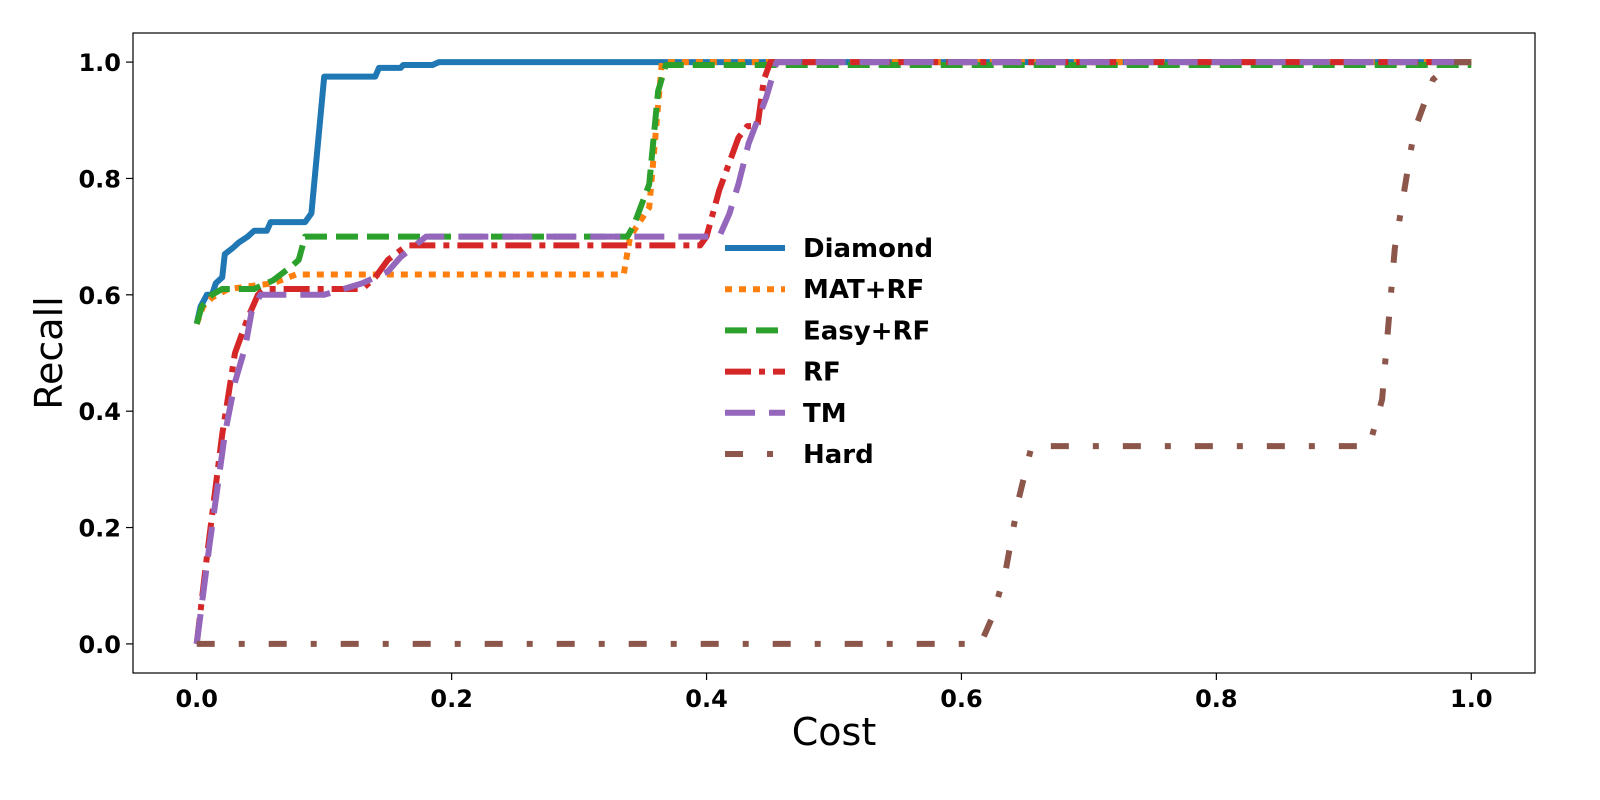 Image resolution: width=1600 pixels, height=800 pixels. Describe the element at coordinates (706, 699) in the screenshot. I see `x-tick-label: 0.4` at that location.